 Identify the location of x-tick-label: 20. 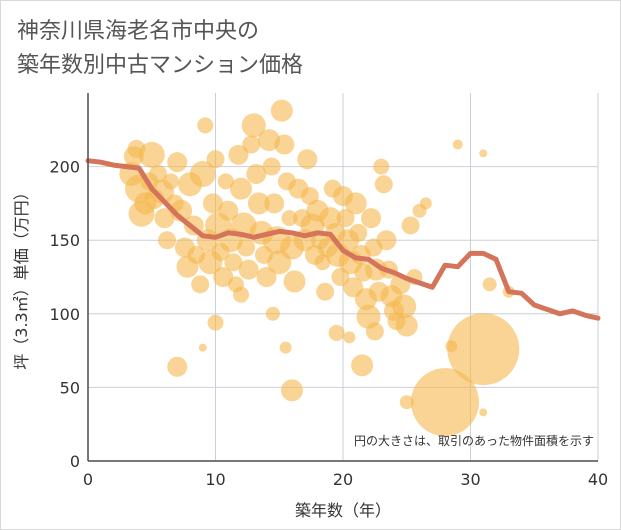
(343, 479).